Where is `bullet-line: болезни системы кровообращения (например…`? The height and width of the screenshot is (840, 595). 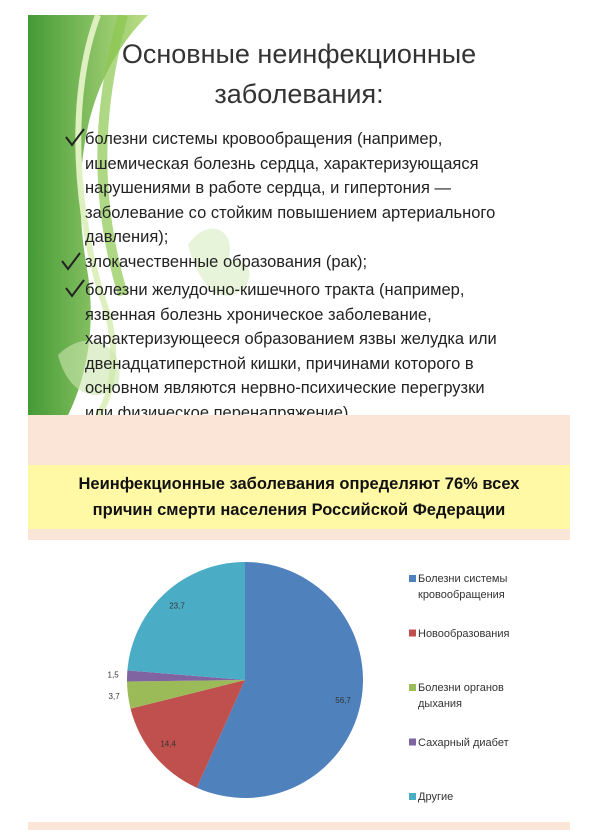 bullet-line: болезни системы кровообращения (например… is located at coordinates (264, 139).